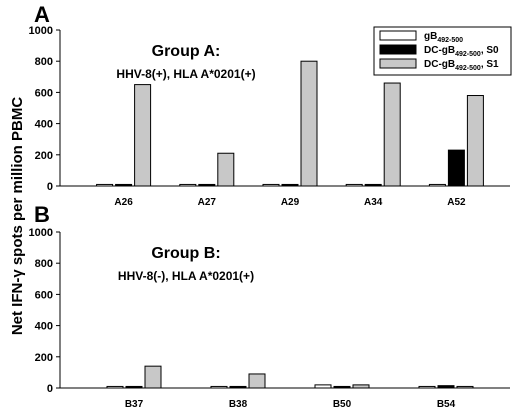 The image size is (520, 409). What do you see at coordinates (42, 214) in the screenshot?
I see `panel-b-letter: B` at bounding box center [42, 214].